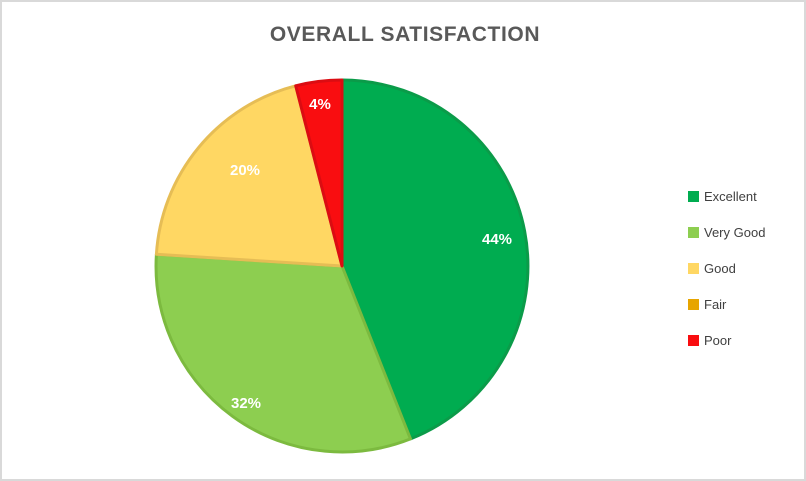  I want to click on legend-swatch-very-good-icon, so click(693, 232).